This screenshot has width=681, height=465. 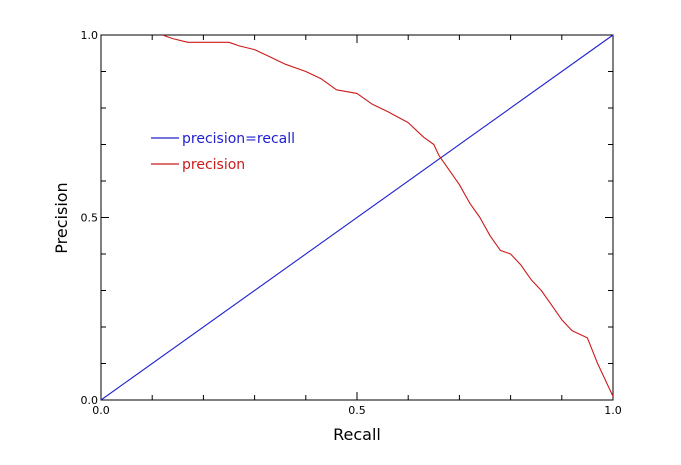 I want to click on x-tick-label: 0.5, so click(x=357, y=410).